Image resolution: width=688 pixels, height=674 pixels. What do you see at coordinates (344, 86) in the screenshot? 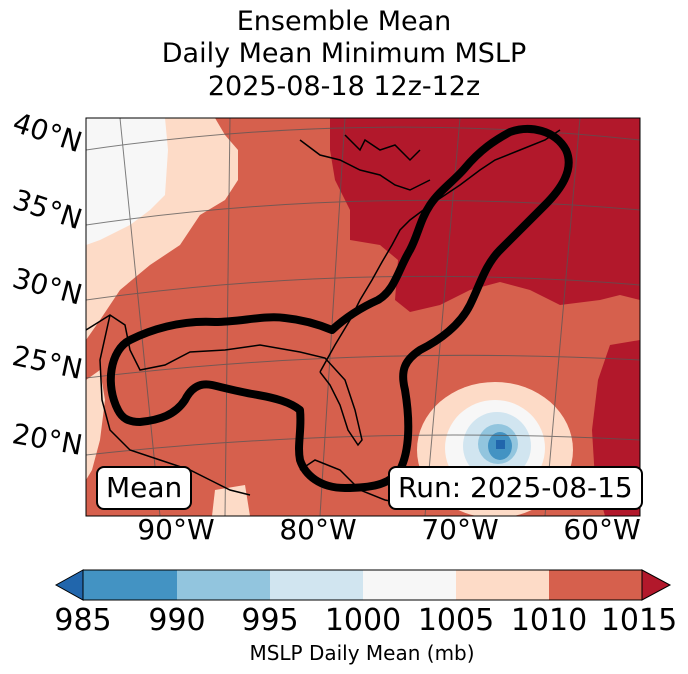
I see `title-line-3: 2025-08-18 12z-12z` at bounding box center [344, 86].